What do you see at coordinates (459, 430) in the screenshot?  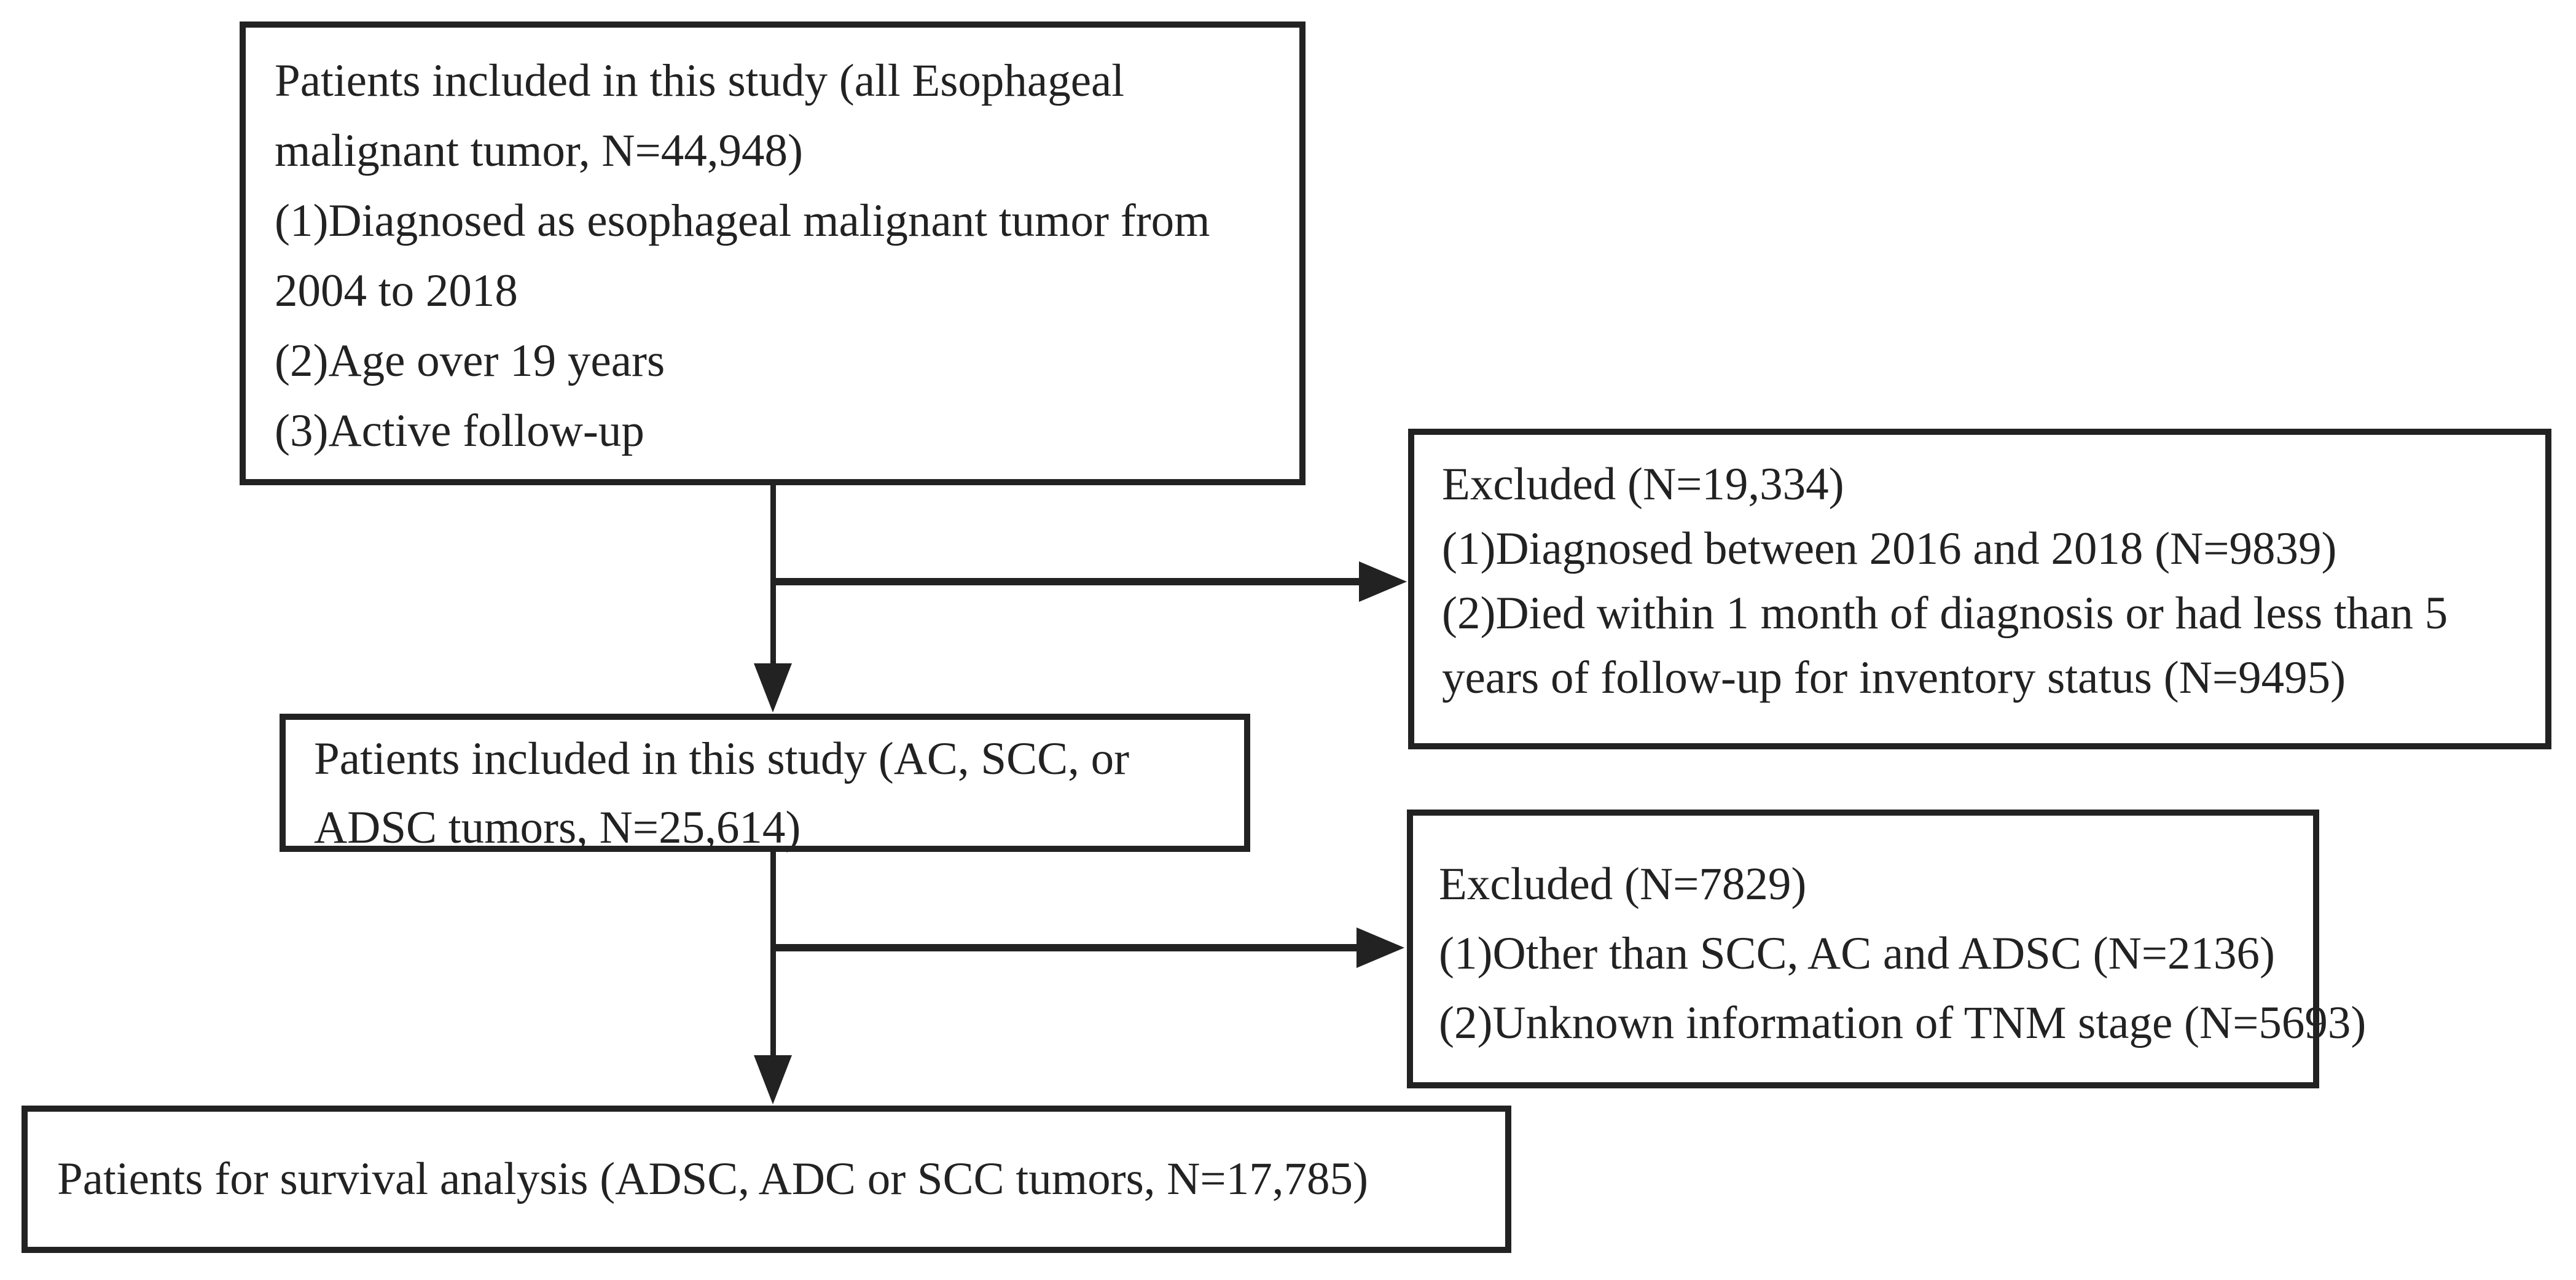 I see `text-line: (3)Active follow-up` at bounding box center [459, 430].